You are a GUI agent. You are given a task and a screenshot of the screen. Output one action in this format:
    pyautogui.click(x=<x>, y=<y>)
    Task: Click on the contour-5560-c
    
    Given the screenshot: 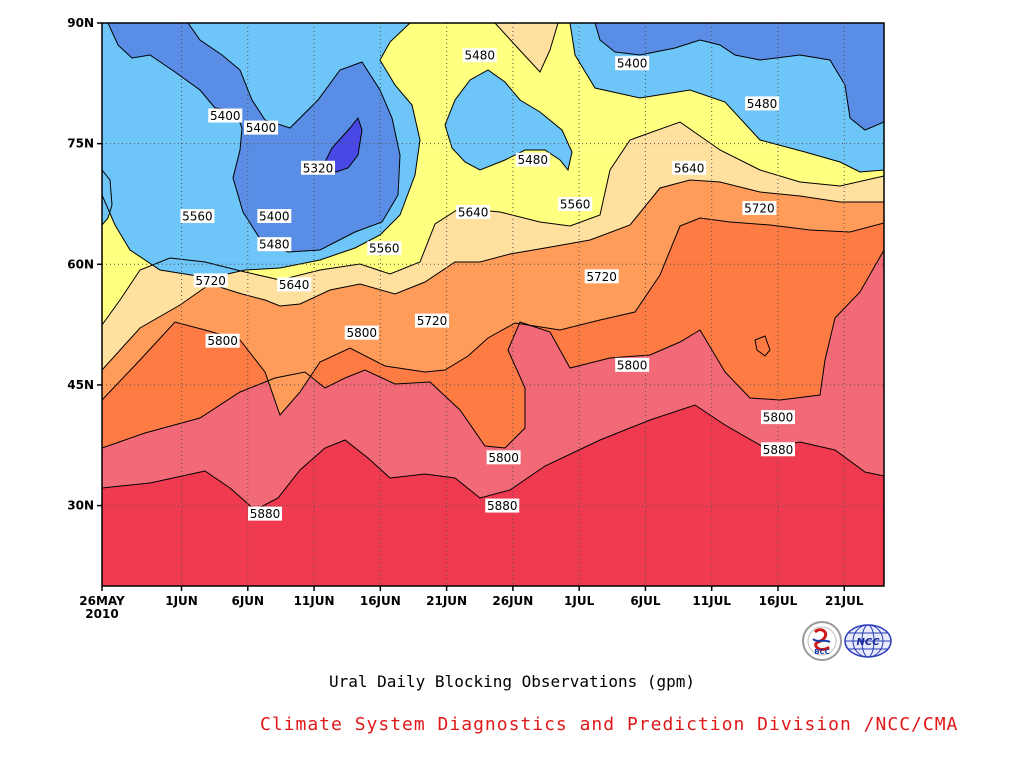 What is the action you would take?
    pyautogui.click(x=526, y=48)
    